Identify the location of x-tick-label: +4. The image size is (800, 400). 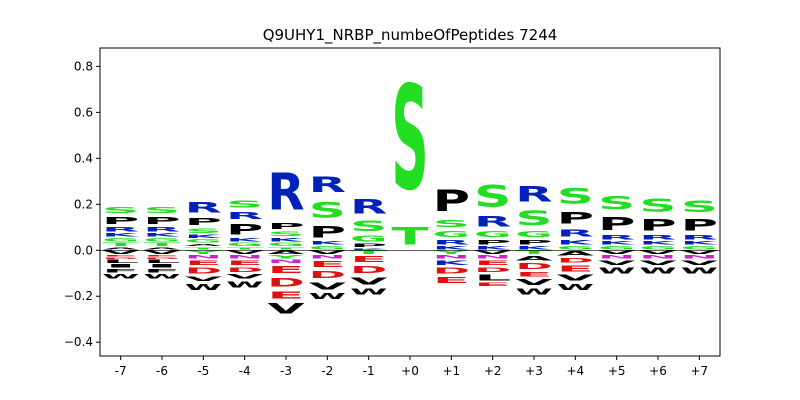
(575, 371).